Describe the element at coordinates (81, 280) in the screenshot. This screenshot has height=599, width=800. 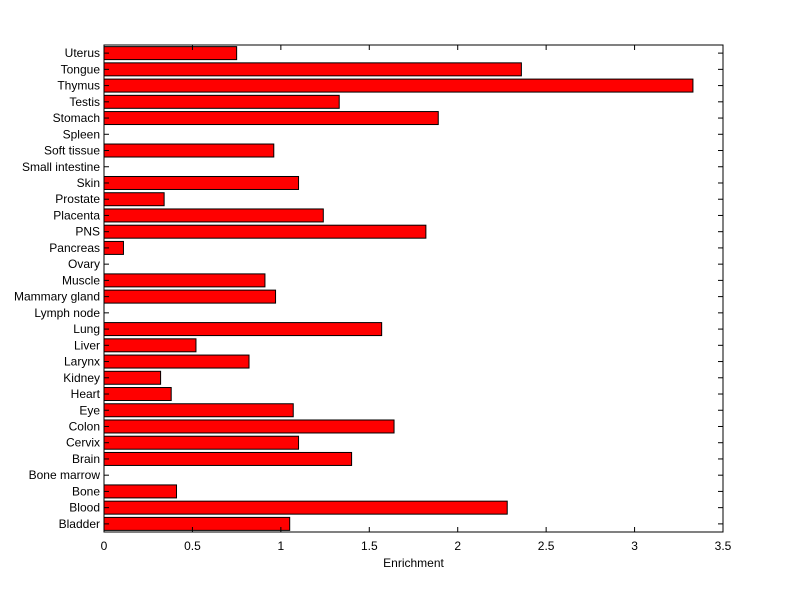
I see `y-tick-label: Muscle` at that location.